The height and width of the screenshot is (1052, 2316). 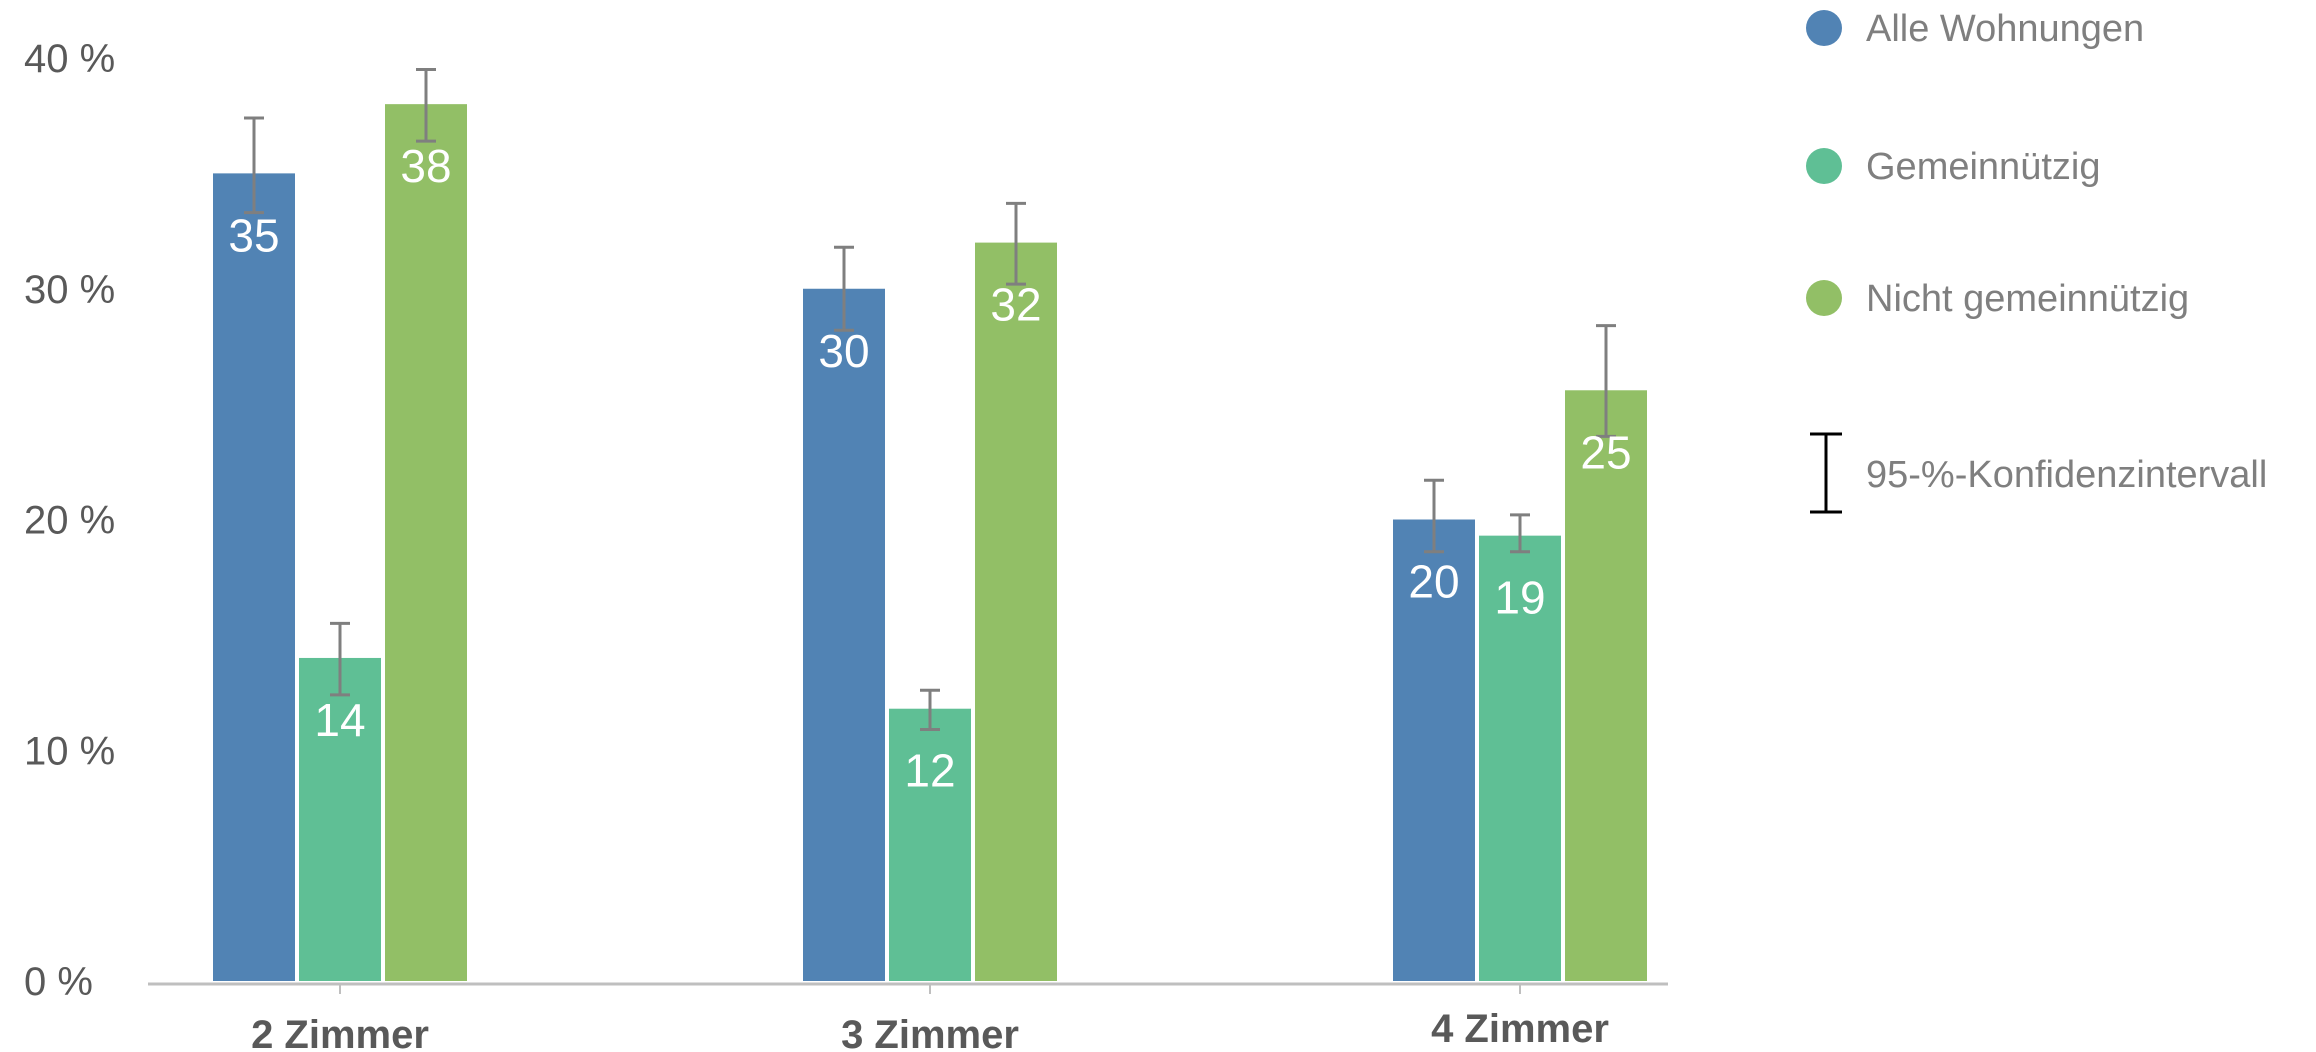 I want to click on y-tick-label: 20 %, so click(x=69, y=521).